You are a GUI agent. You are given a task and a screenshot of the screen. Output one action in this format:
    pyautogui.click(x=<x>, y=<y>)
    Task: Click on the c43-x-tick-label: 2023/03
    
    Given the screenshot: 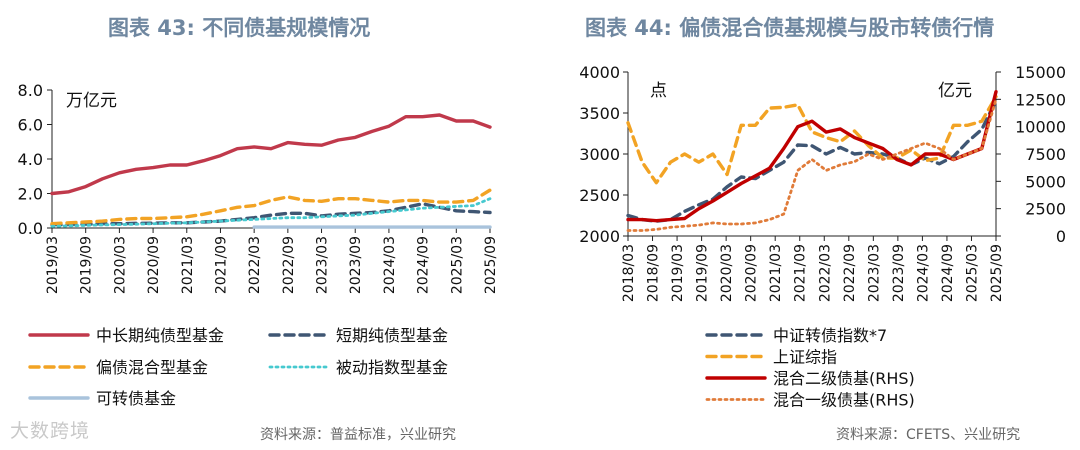 What is the action you would take?
    pyautogui.click(x=323, y=265)
    